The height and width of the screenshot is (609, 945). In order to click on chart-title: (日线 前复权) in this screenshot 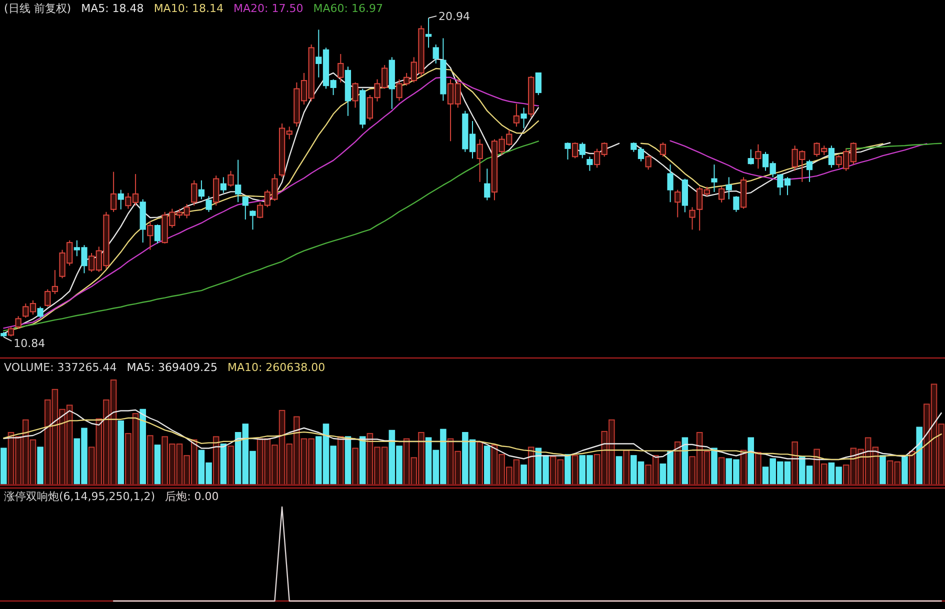, I will do `click(38, 8)`.